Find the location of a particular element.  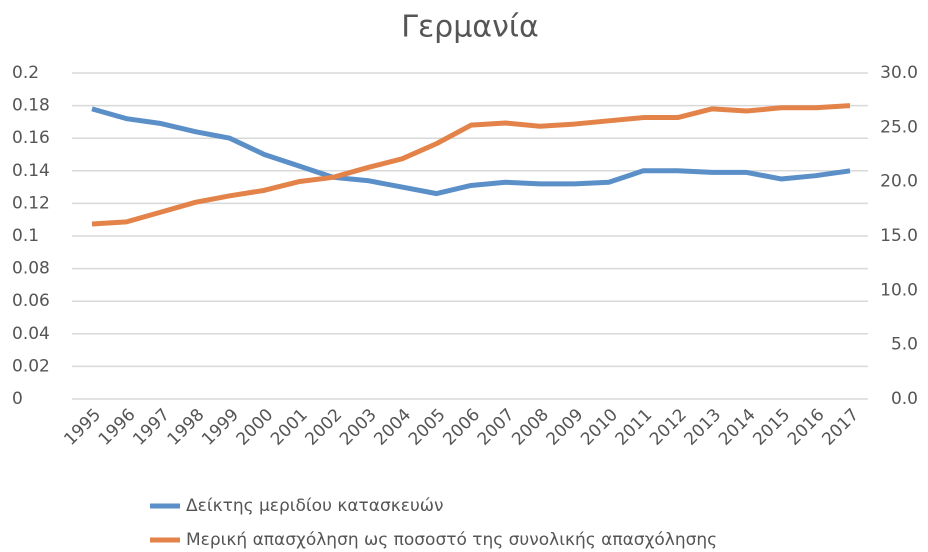

x-tick-label: 2013 is located at coordinates (703, 427).